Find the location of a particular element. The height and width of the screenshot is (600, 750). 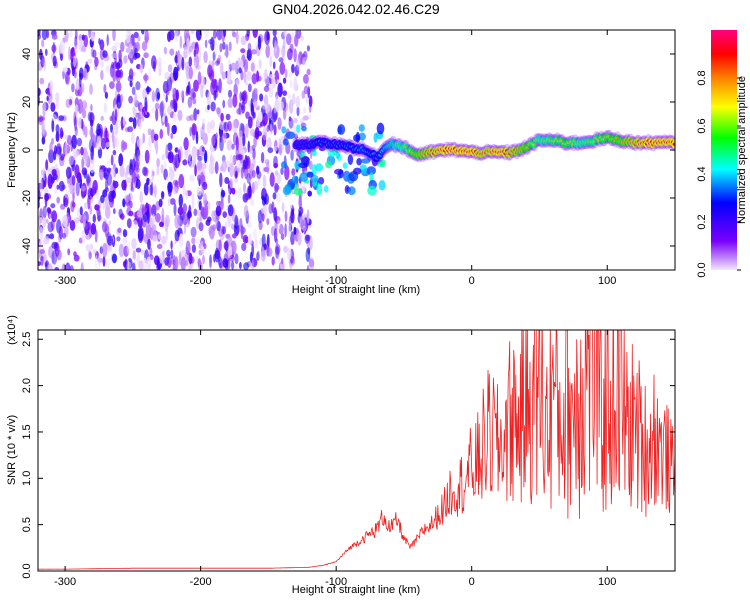

x-tick-label: 0 is located at coordinates (472, 281).